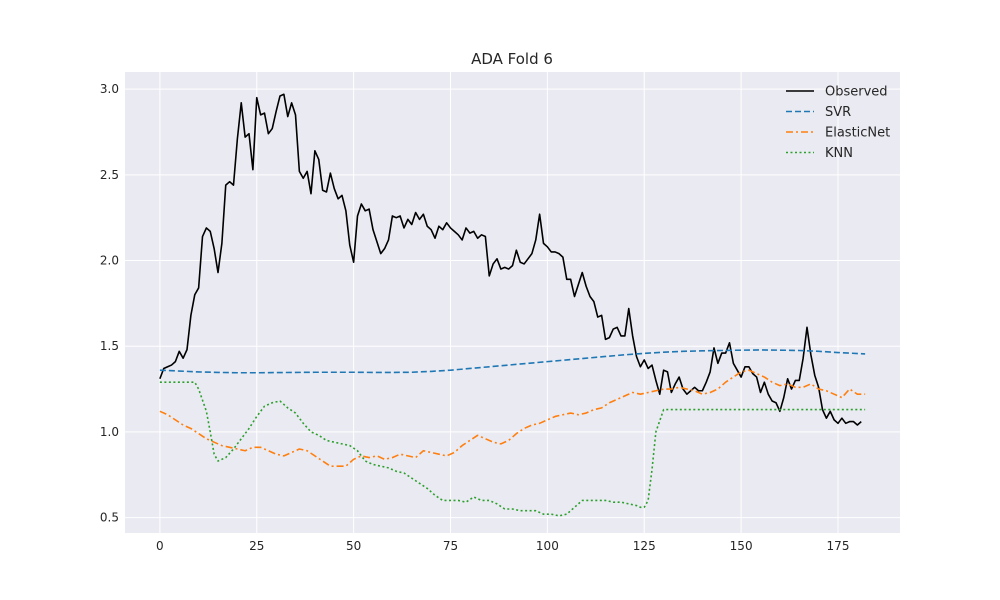  I want to click on legend: Observed SVR ElasticNet KNN, so click(838, 123).